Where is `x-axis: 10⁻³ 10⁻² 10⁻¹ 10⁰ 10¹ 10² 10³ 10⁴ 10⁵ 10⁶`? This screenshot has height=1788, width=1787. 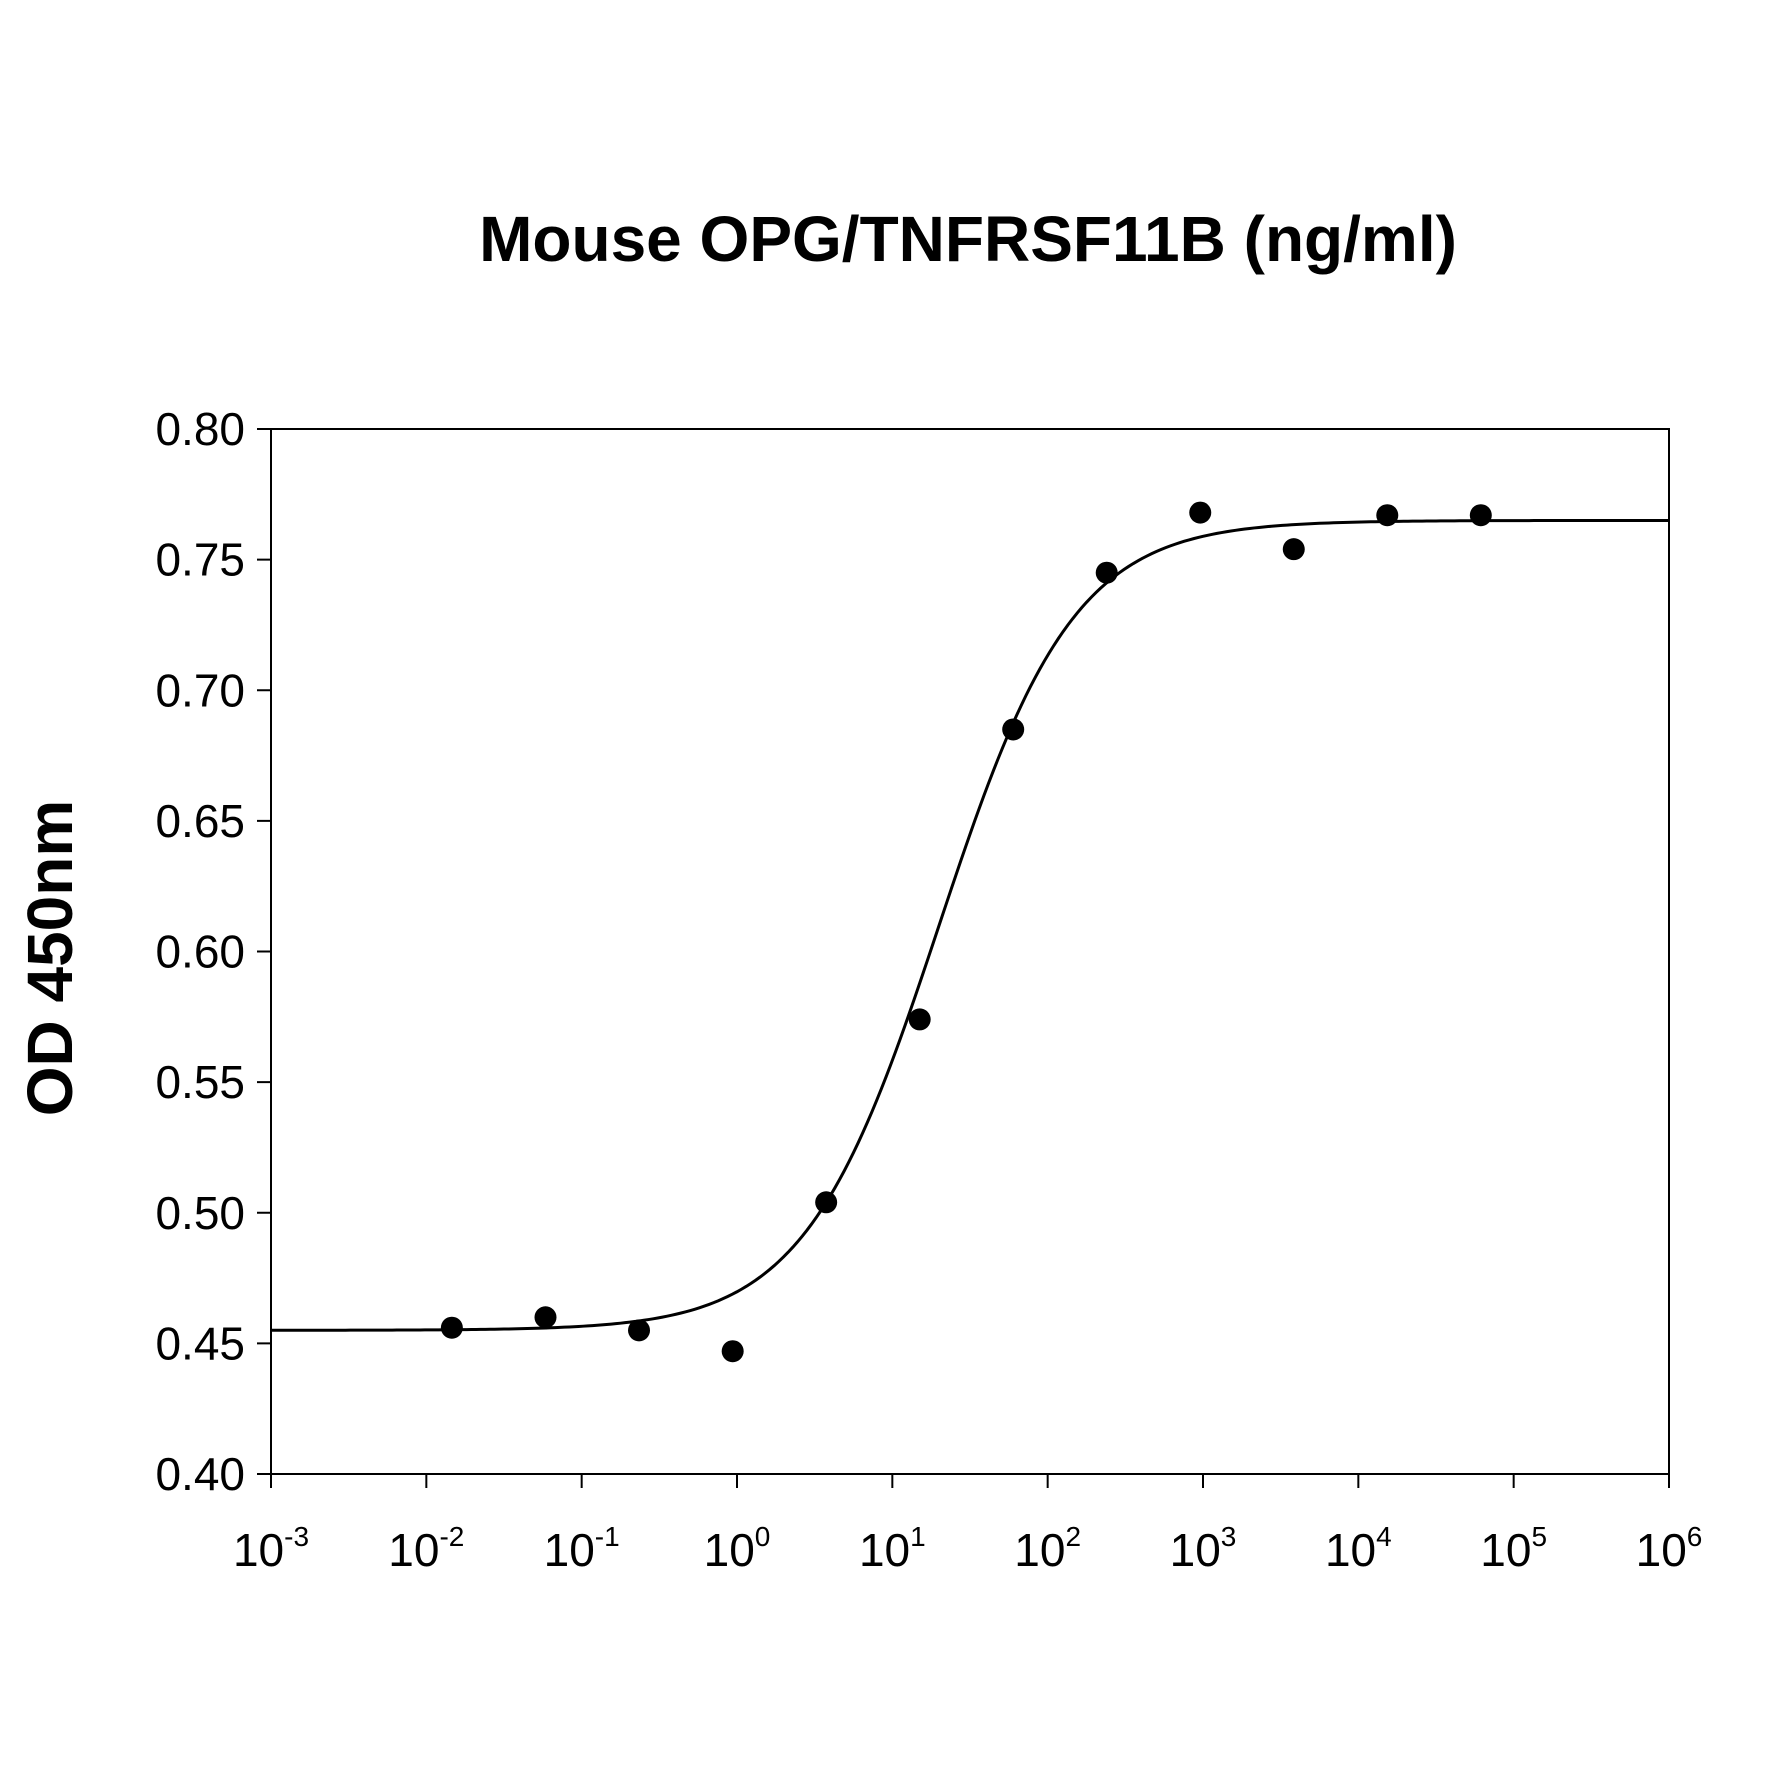 x-axis: 10⁻³ 10⁻² 10⁻¹ 10⁰ 10¹ 10² 10³ 10⁴ 10⁵ 10⁶ is located at coordinates (967, 1525).